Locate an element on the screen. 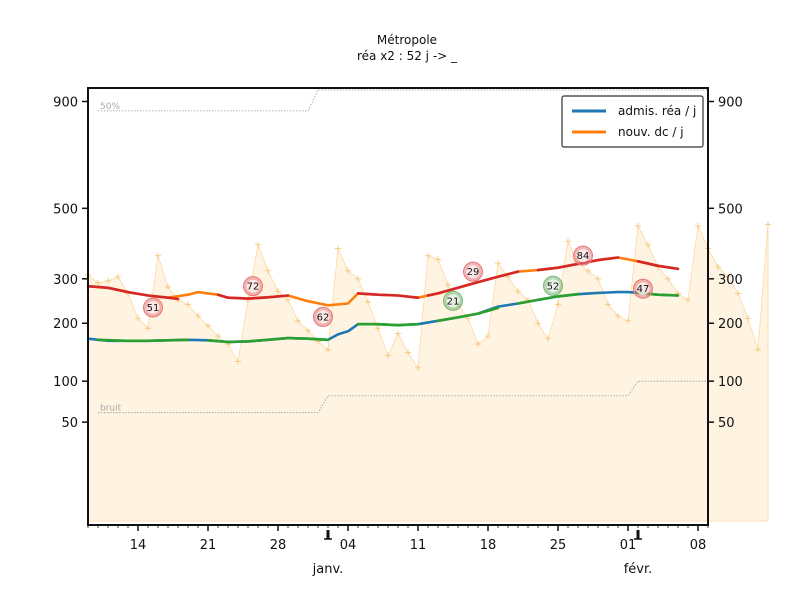 The image size is (800, 600). y-tick-label-left: 900 is located at coordinates (65, 102).